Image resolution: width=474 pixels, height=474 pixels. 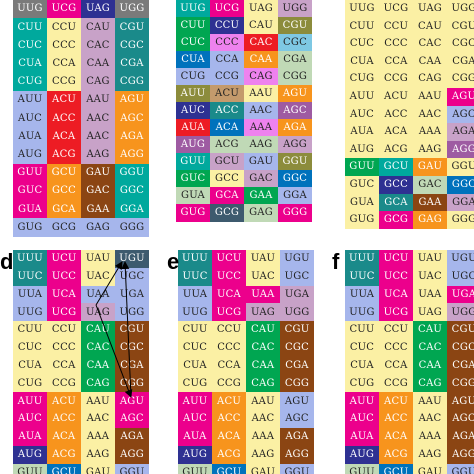 What do you see at coordinates (396, 419) in the screenshot?
I see `codon-cell: ACC` at bounding box center [396, 419].